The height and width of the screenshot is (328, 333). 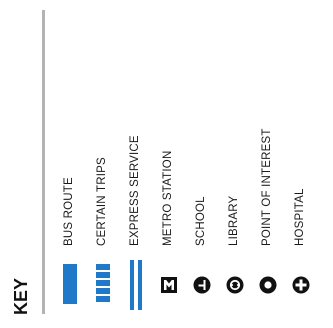 What do you see at coordinates (169, 285) in the screenshot?
I see `metro-station-icon` at bounding box center [169, 285].